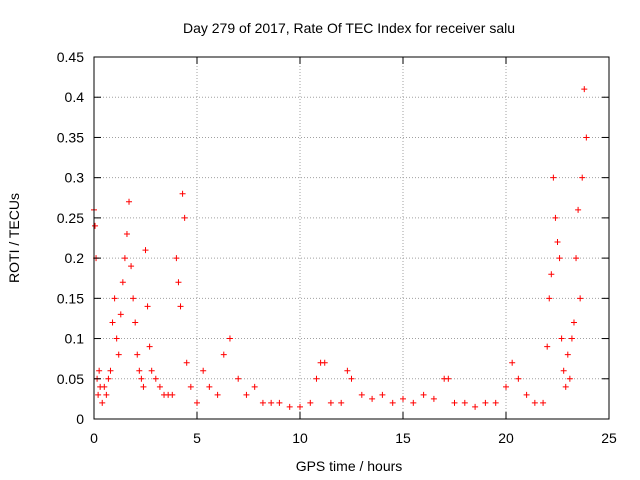  Describe the element at coordinates (70, 137) in the screenshot. I see `y-tick-label: 0.35` at that location.